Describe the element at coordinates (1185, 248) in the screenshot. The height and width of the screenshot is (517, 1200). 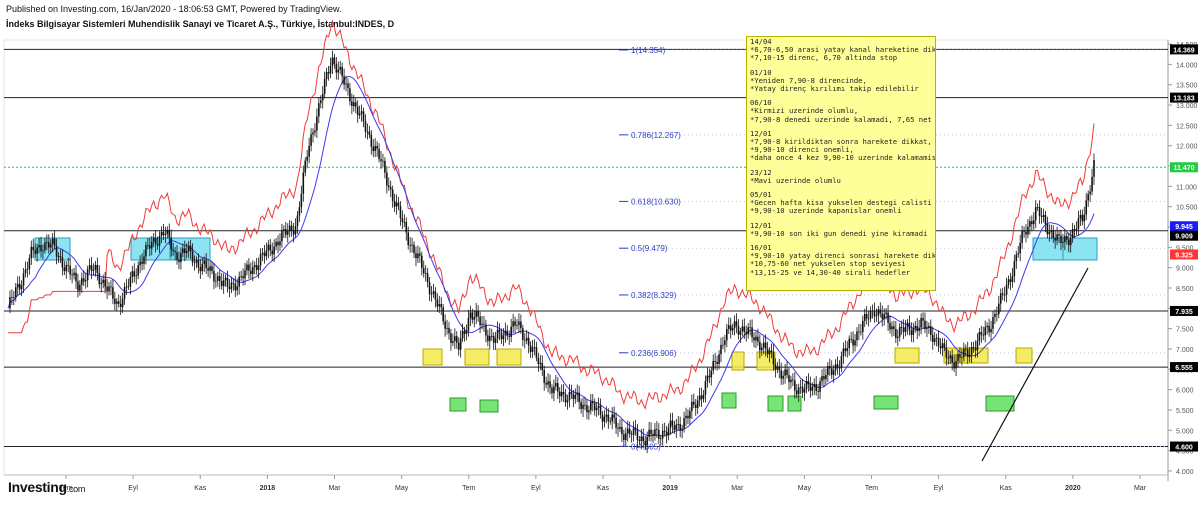
I see `y-tick-label: 9.500` at that location.